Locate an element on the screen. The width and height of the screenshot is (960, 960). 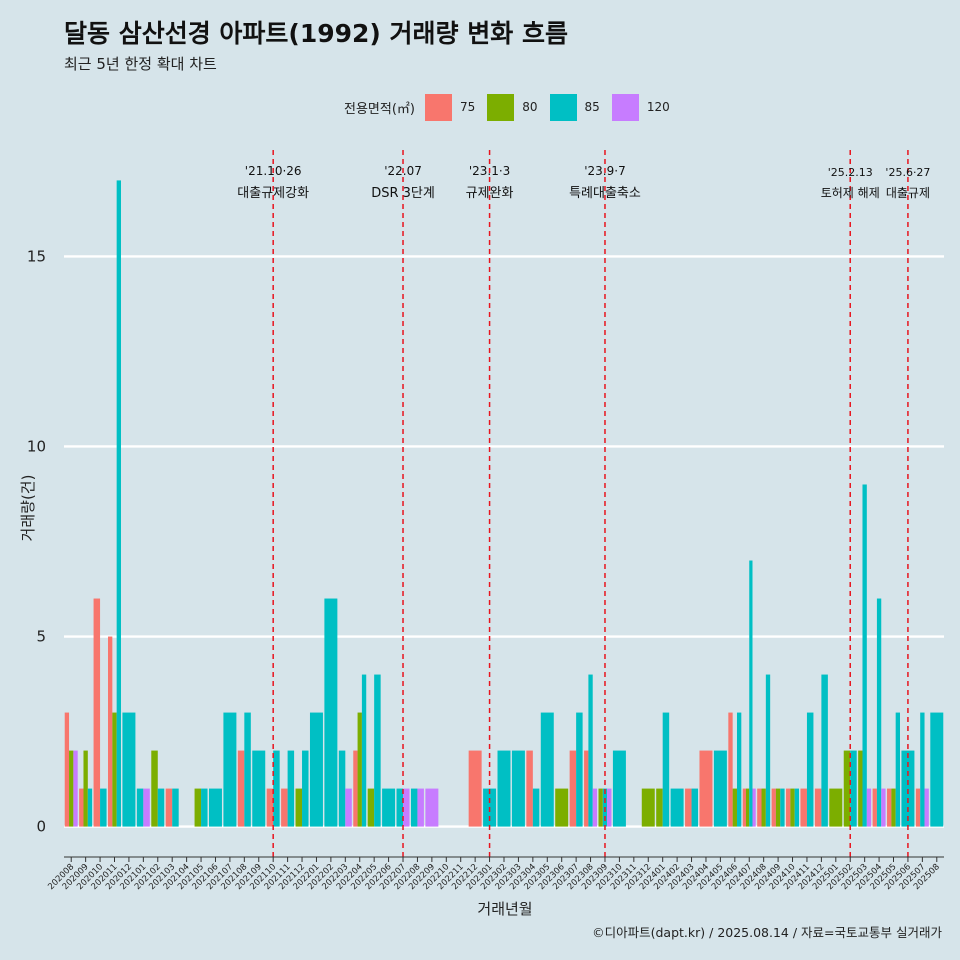
chart-title: 달동 삼산선경 아파트(1992) 거래량 변화 흐름 is located at coordinates (316, 33).